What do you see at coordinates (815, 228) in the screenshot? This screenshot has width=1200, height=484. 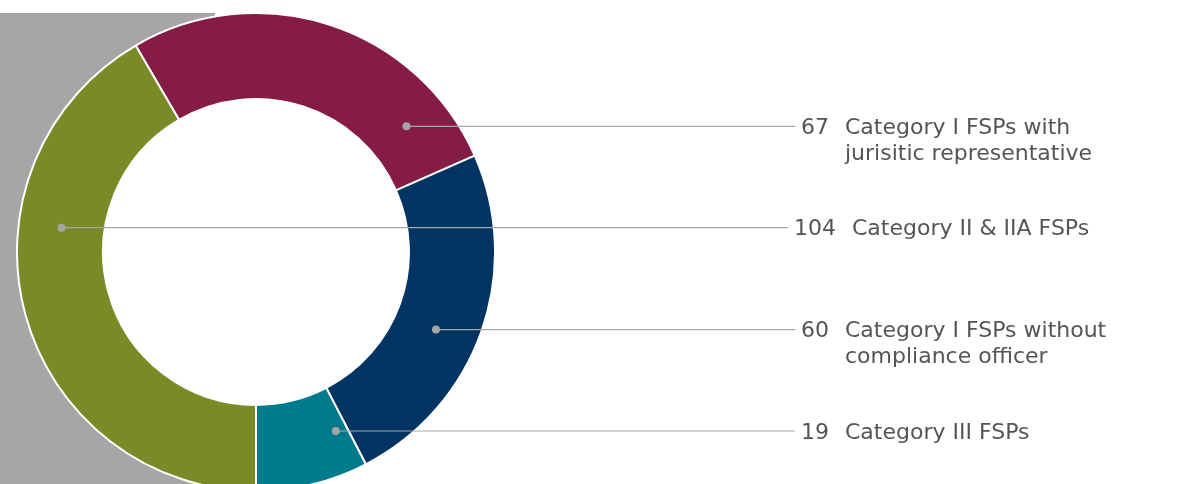 I see `data-label: 104` at bounding box center [815, 228].